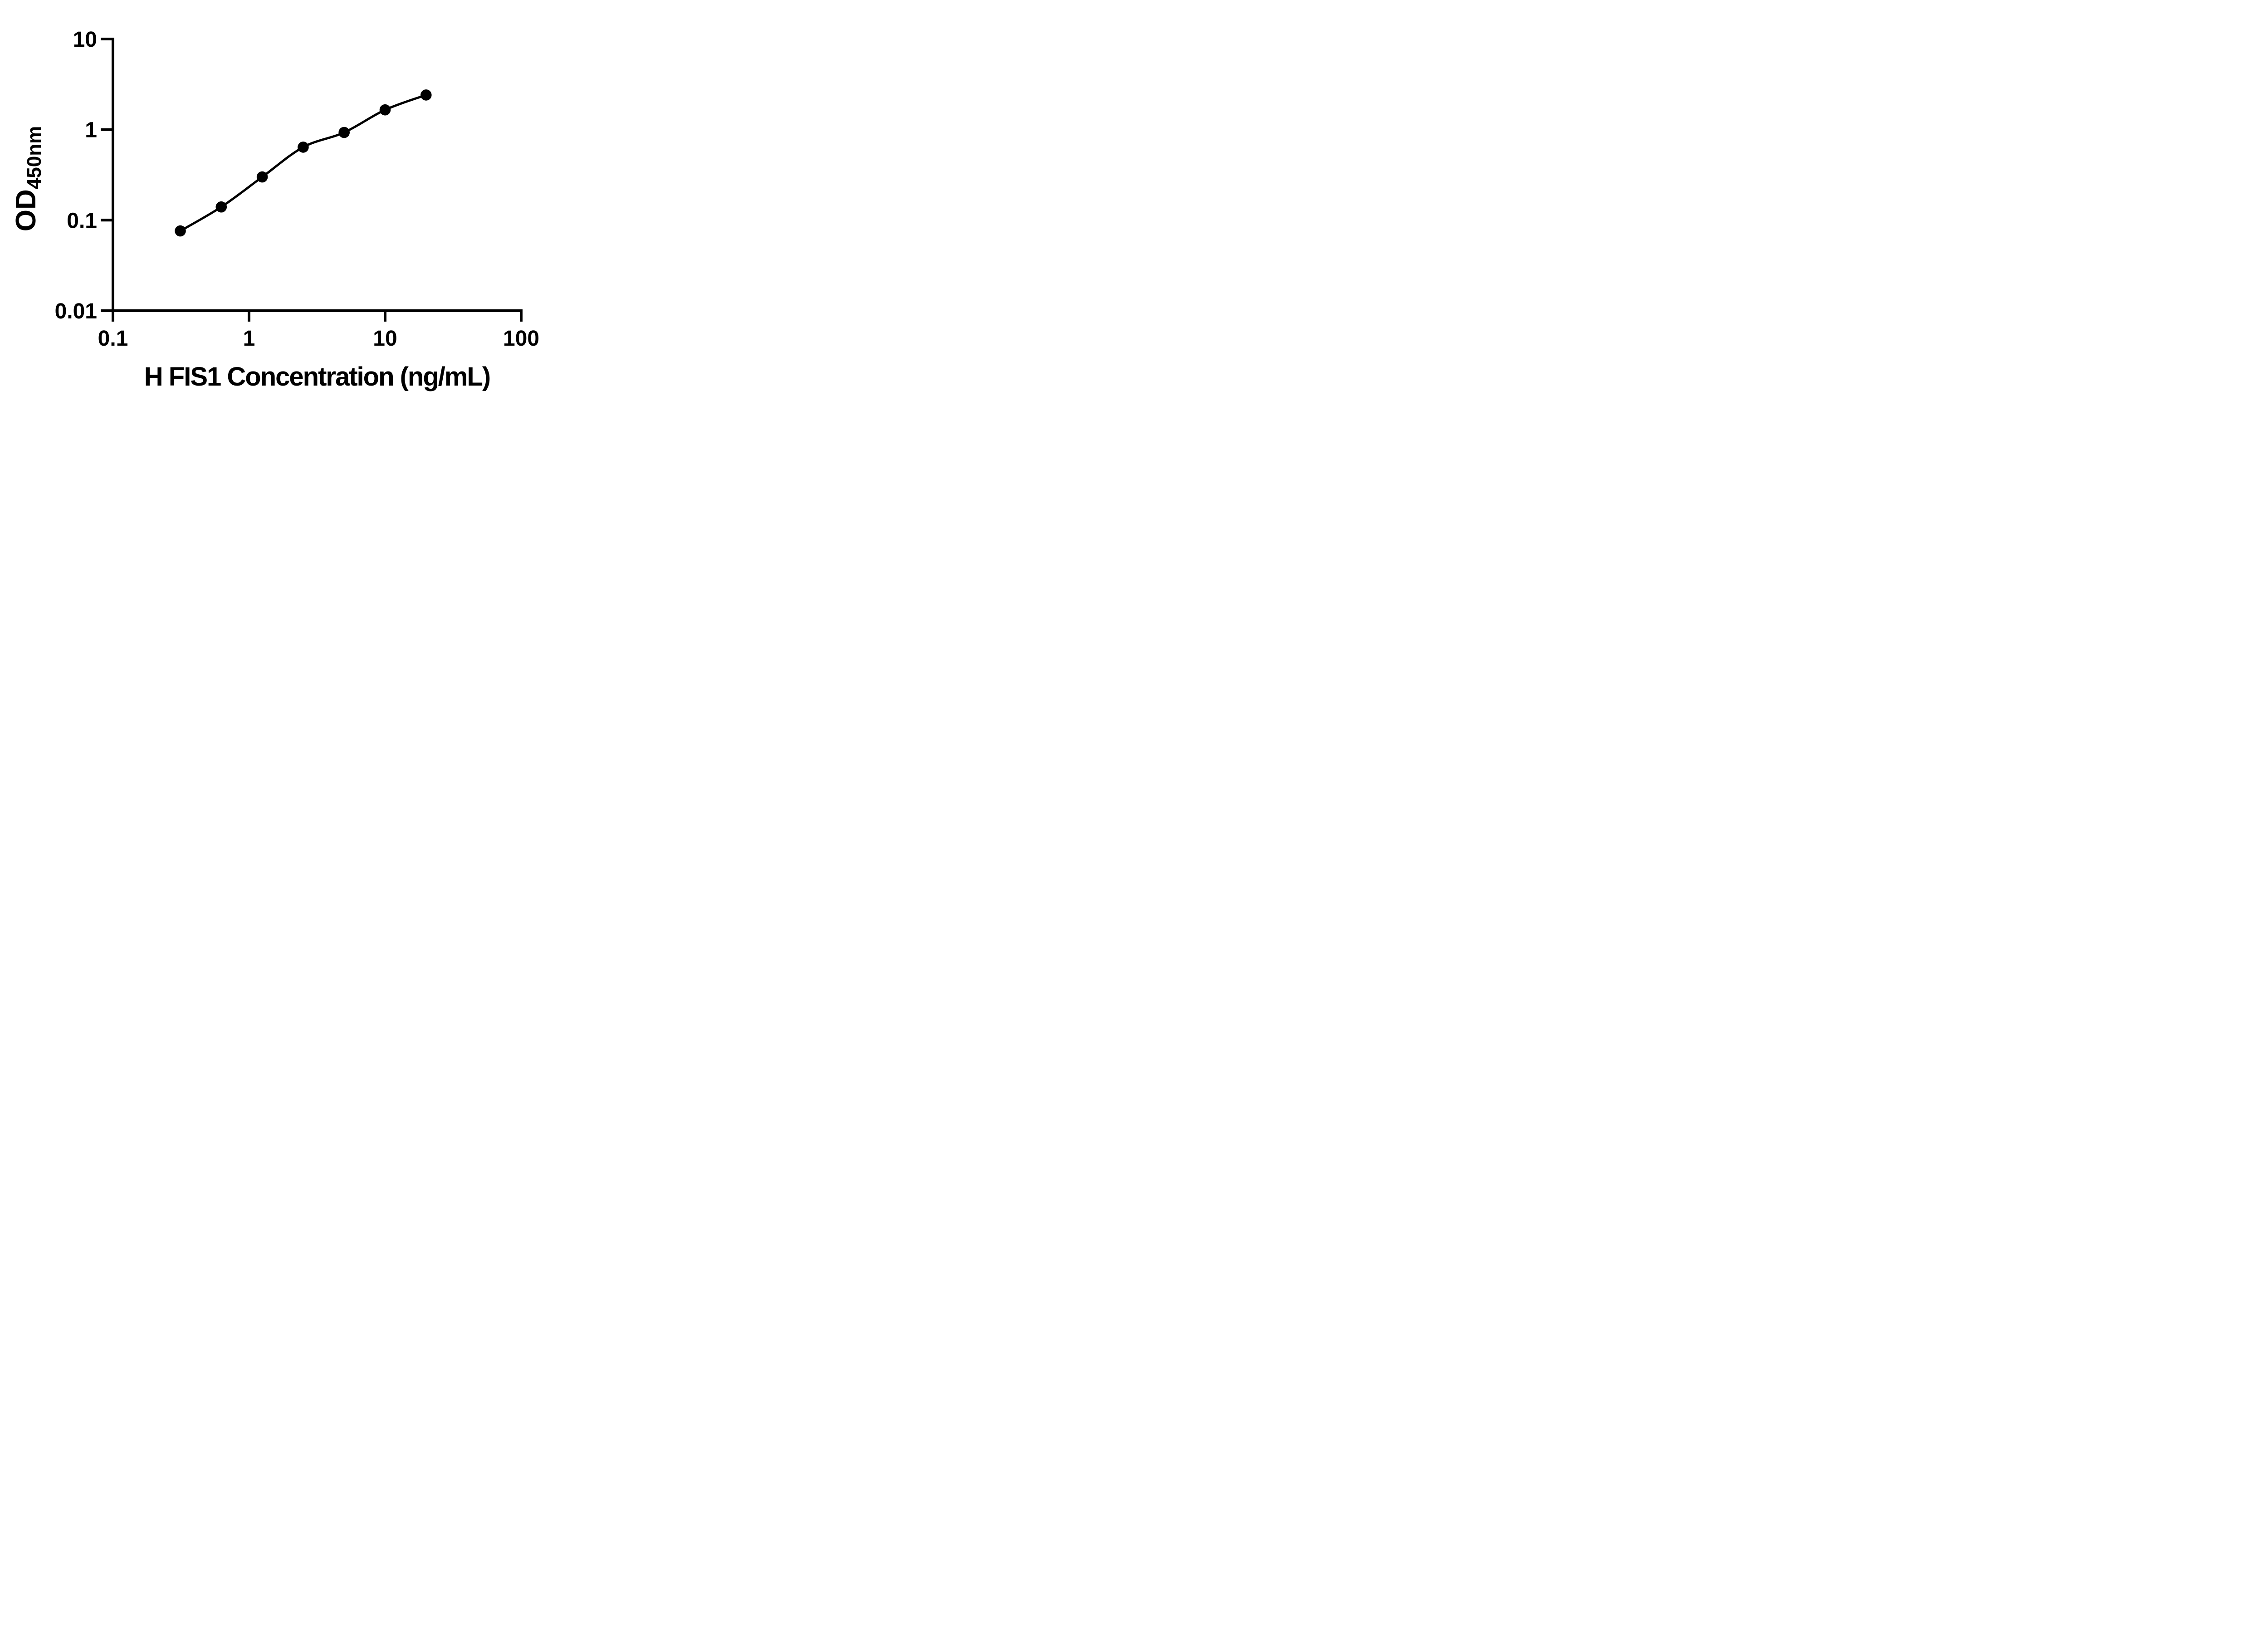  What do you see at coordinates (82, 221) in the screenshot?
I see `y-tick-label-0.1: 0.1` at bounding box center [82, 221].